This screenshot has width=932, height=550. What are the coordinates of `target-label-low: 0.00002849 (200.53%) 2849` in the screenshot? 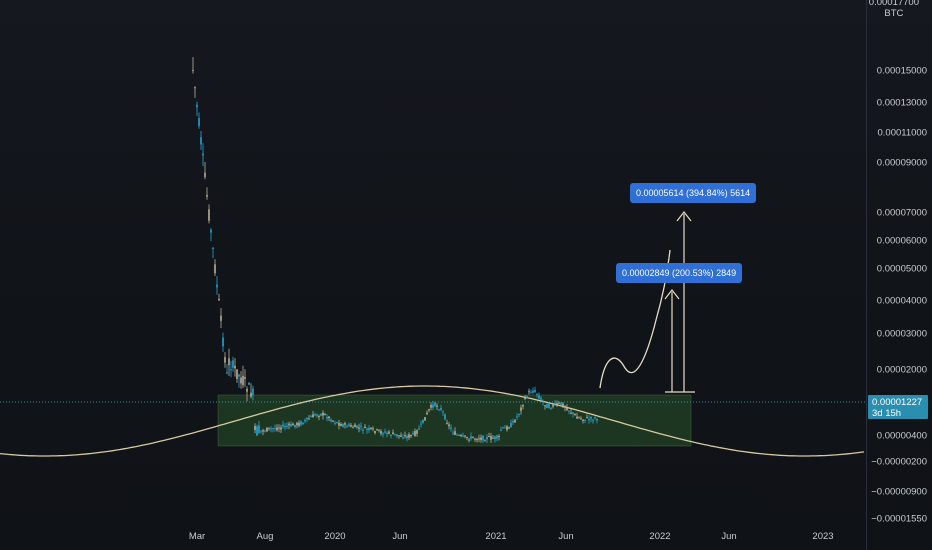 It's located at (679, 273).